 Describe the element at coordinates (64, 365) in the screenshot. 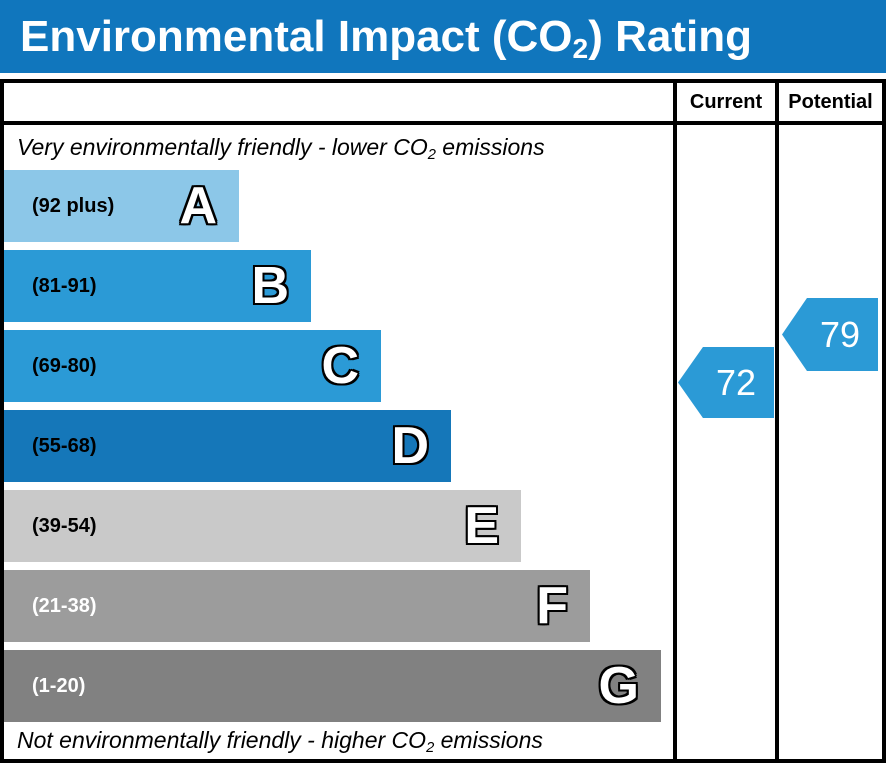

I see `band-c-range: (69-80)` at that location.